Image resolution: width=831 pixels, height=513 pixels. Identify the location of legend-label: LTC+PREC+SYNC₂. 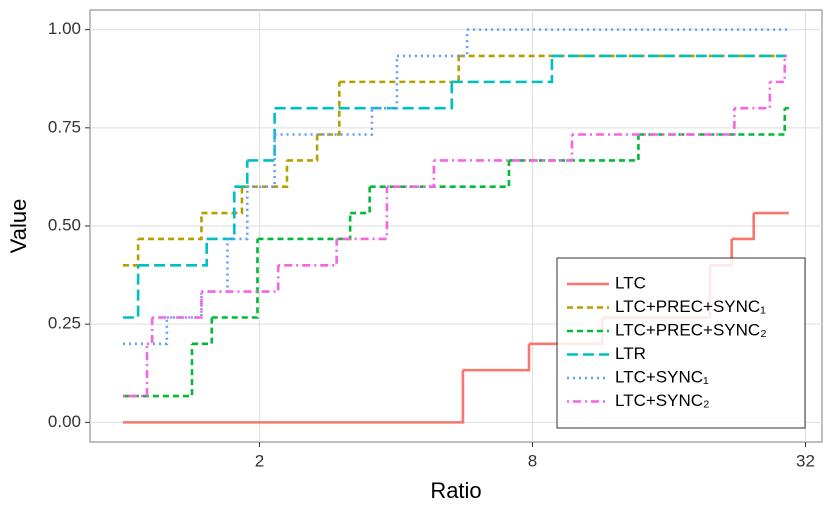
(691, 329).